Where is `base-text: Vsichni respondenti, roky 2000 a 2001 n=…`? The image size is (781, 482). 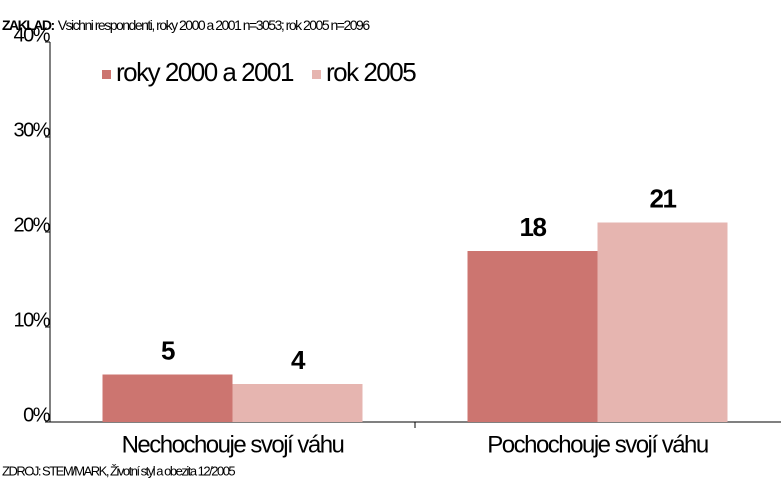
base-text: Vsichni respondenti, roky 2000 a 2001 n=… is located at coordinates (214, 25).